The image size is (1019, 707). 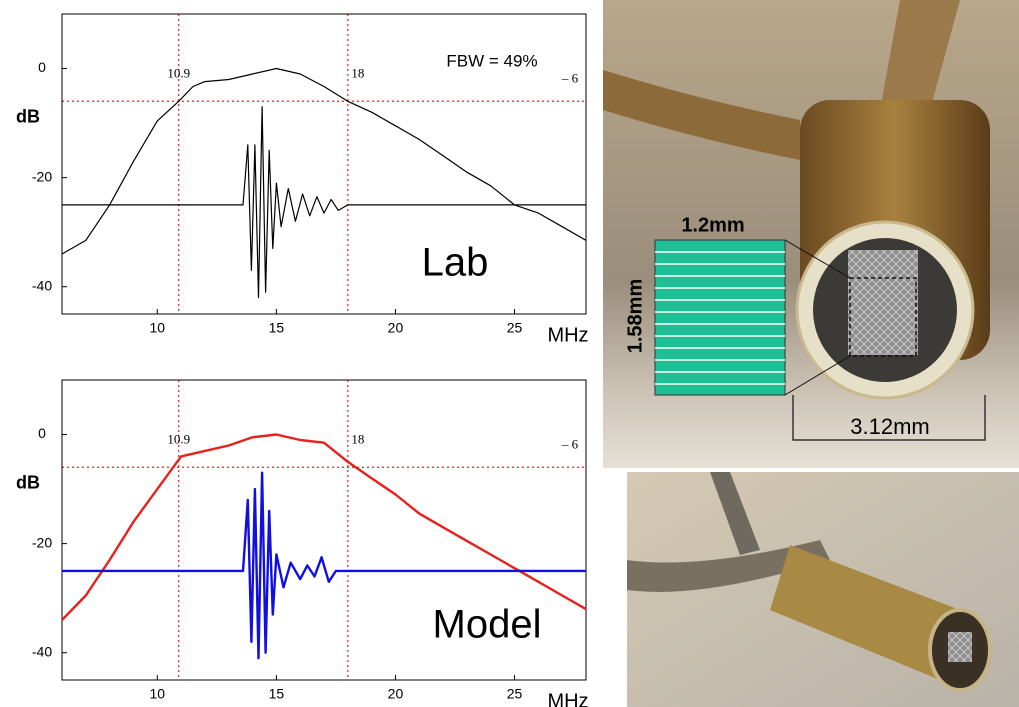 I want to click on diameter-label: 3.12mm, so click(x=889, y=426).